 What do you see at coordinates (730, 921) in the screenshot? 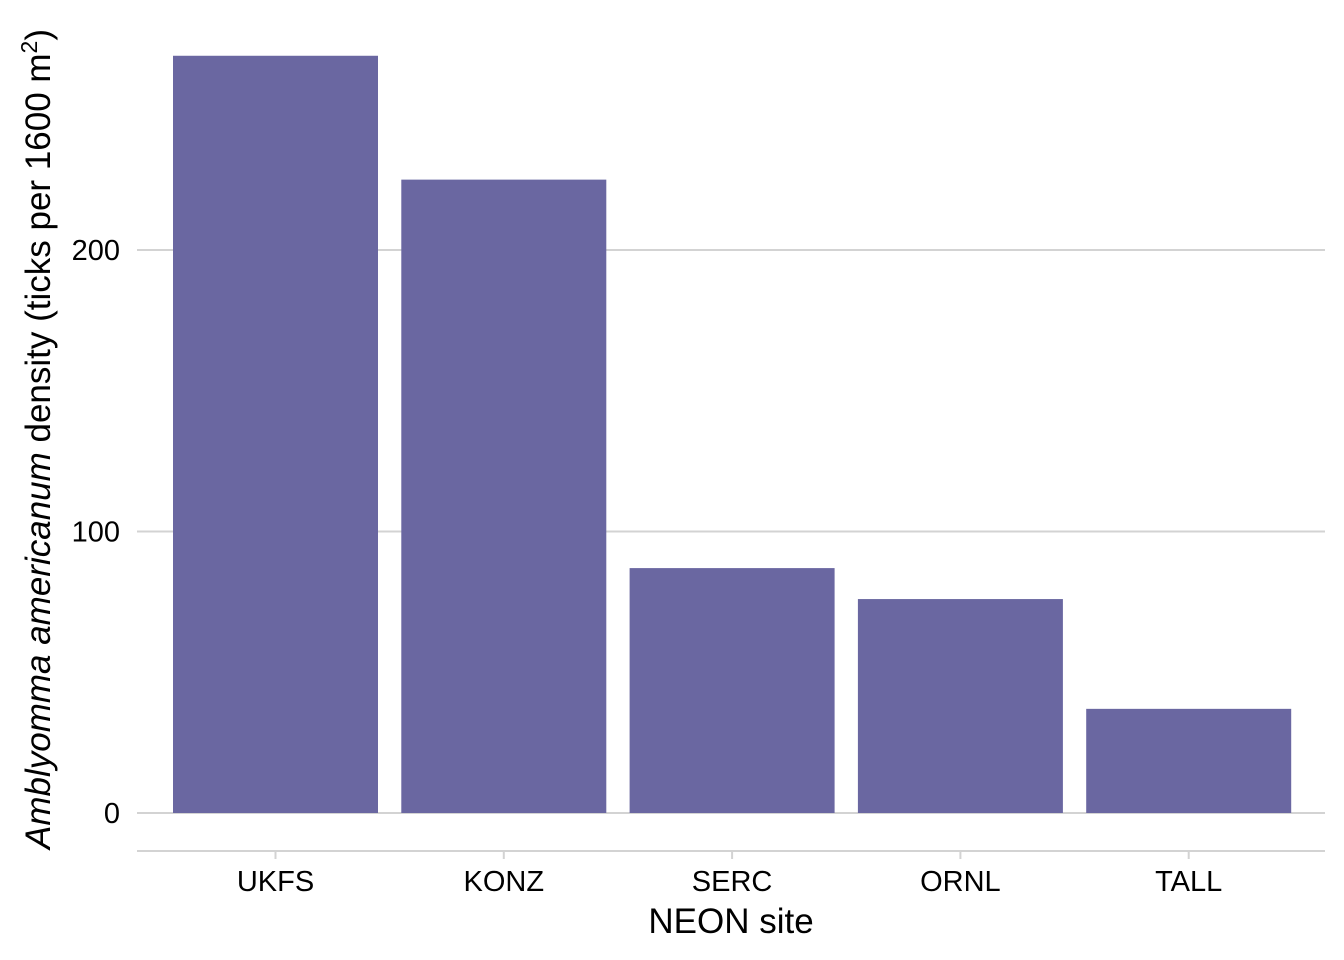
I see `x-axis-title: NEON site` at bounding box center [730, 921].